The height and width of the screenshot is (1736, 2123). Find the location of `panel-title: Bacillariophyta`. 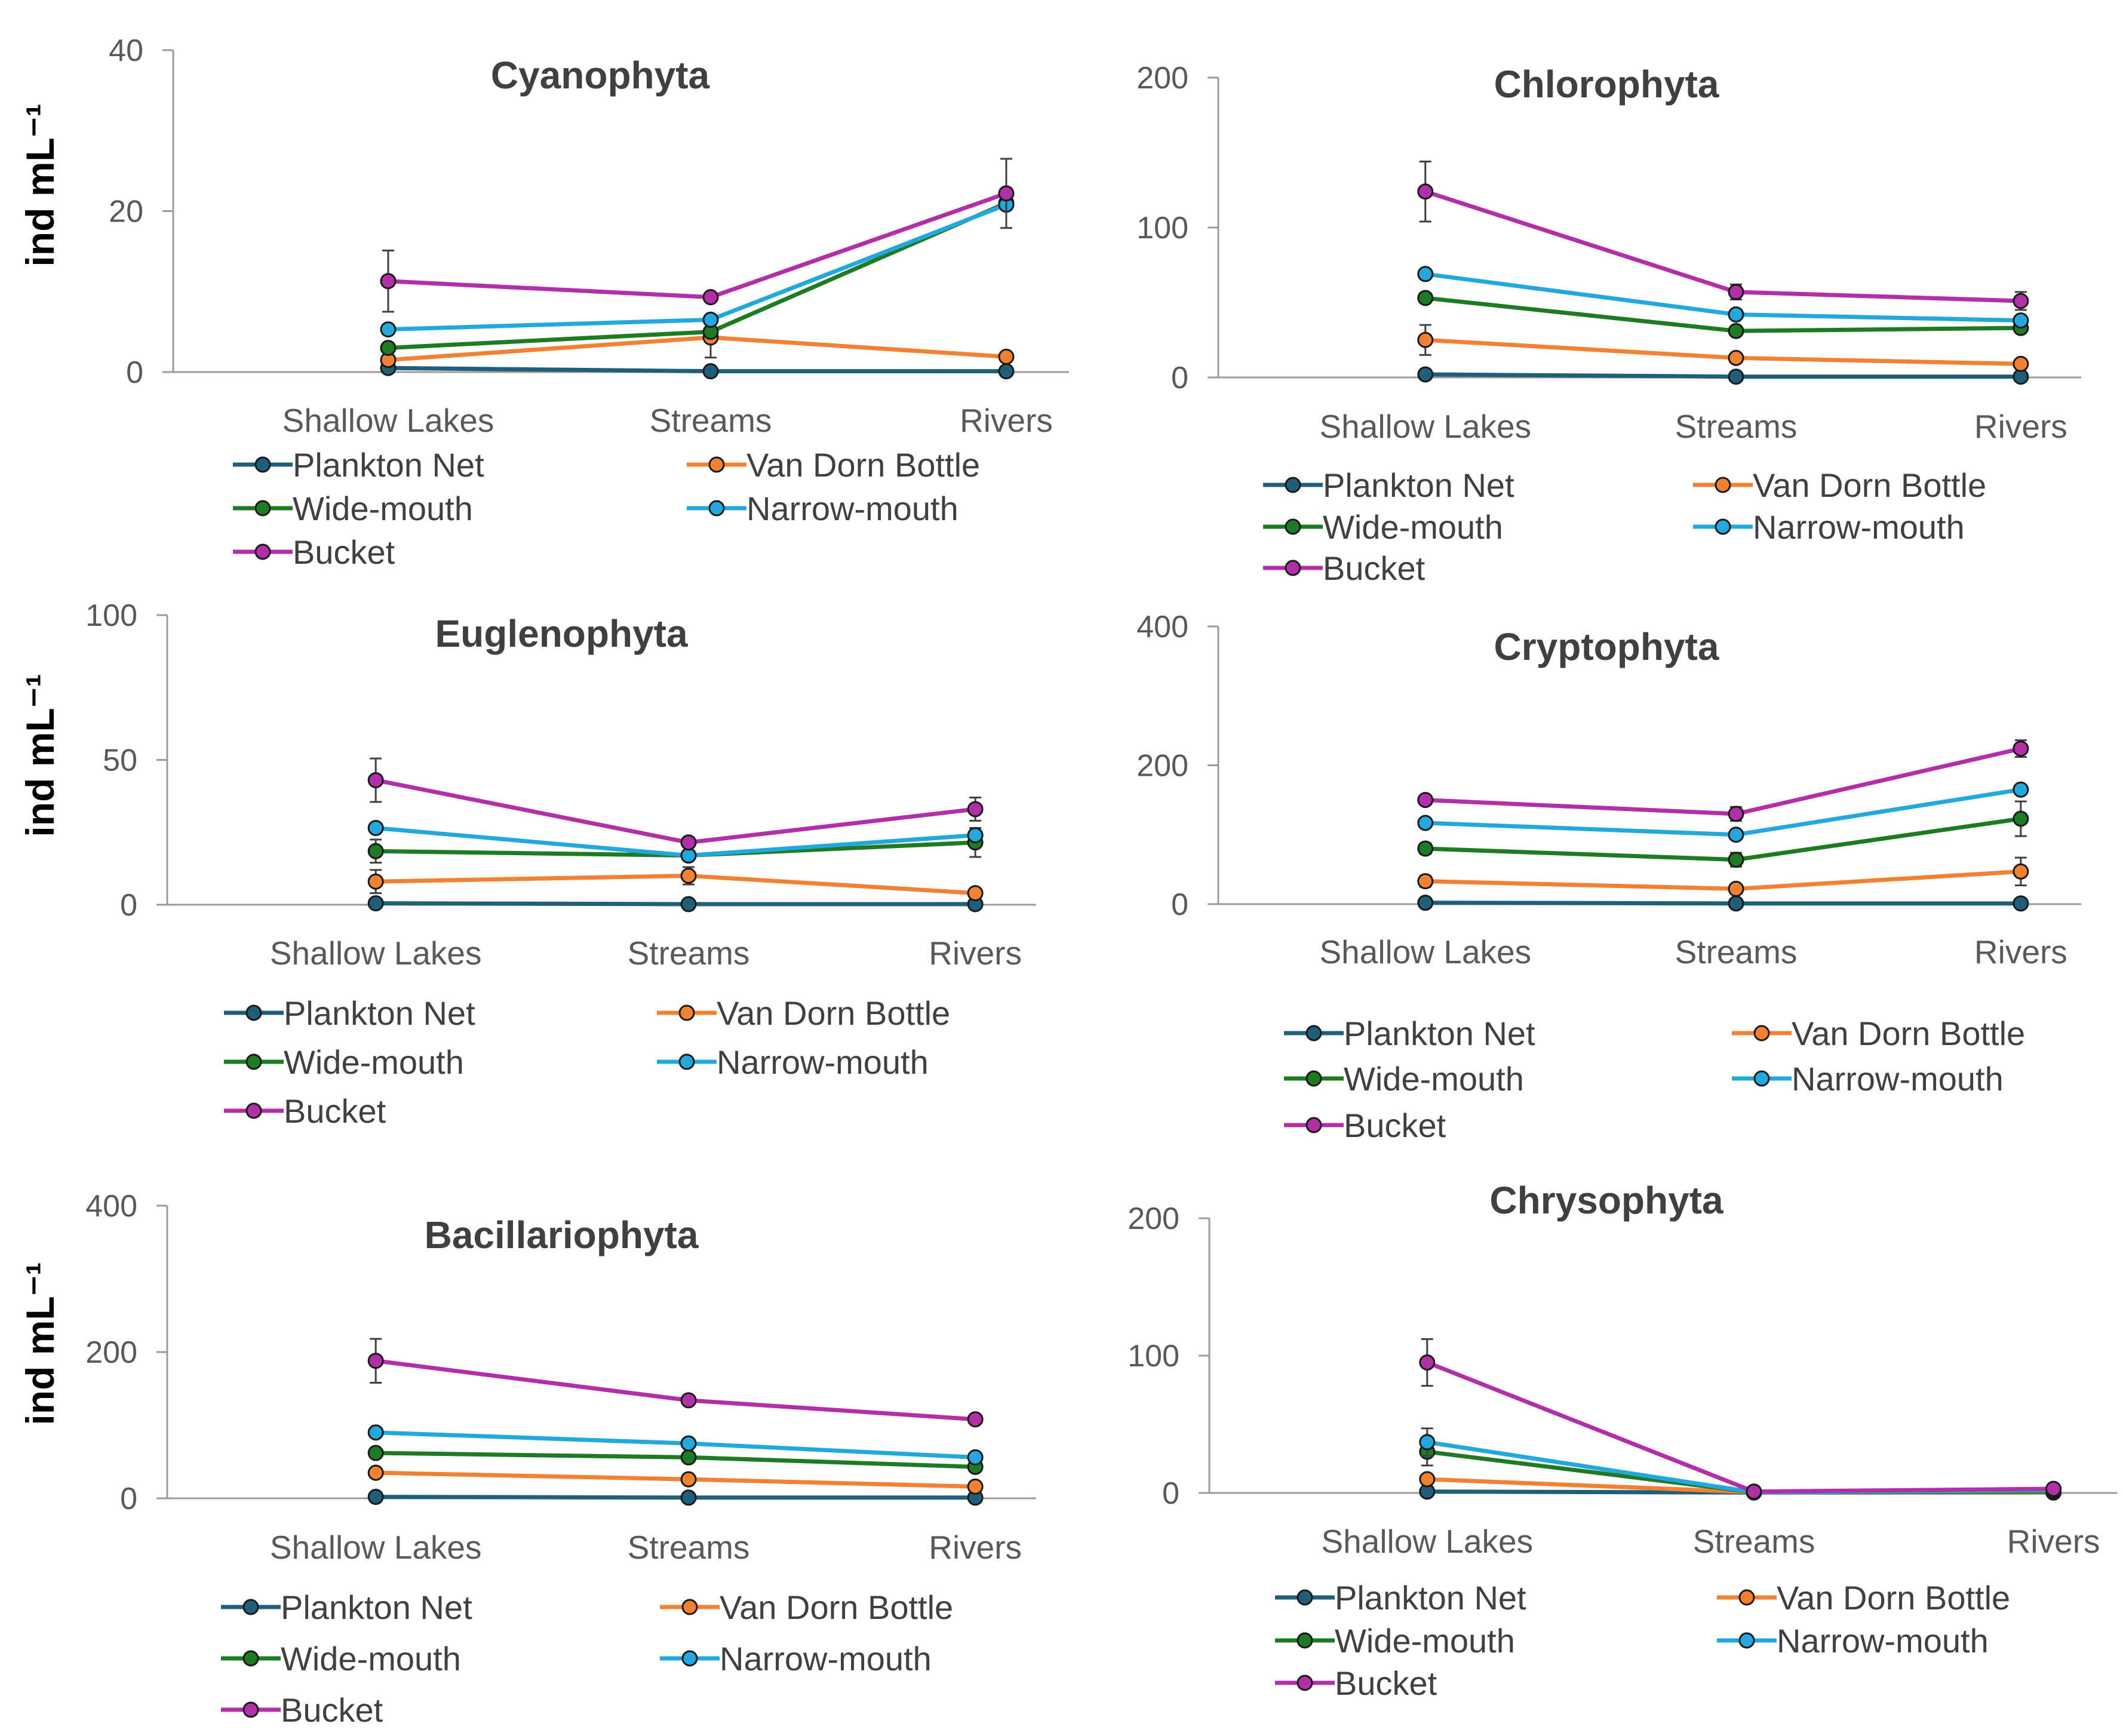

panel-title: Bacillariophyta is located at coordinates (562, 1234).